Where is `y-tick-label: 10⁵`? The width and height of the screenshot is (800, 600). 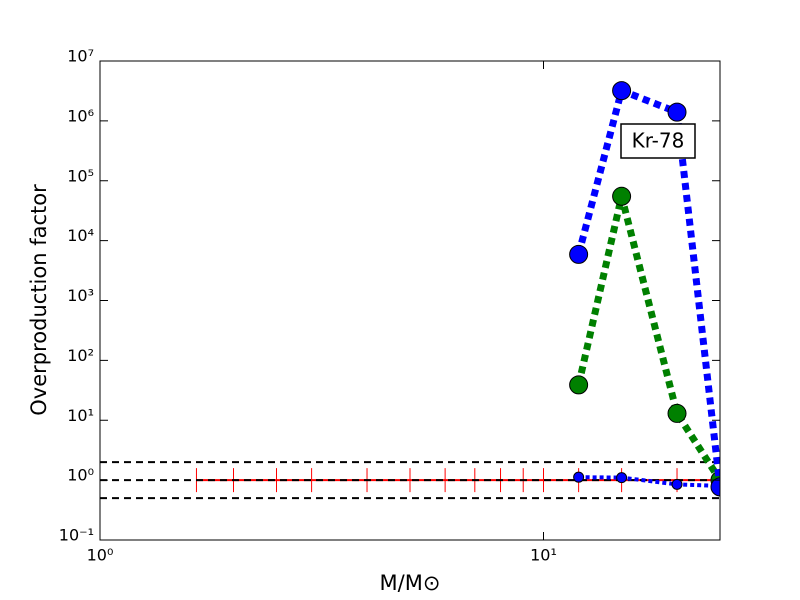
y-tick-label: 10⁵ is located at coordinates (80, 175).